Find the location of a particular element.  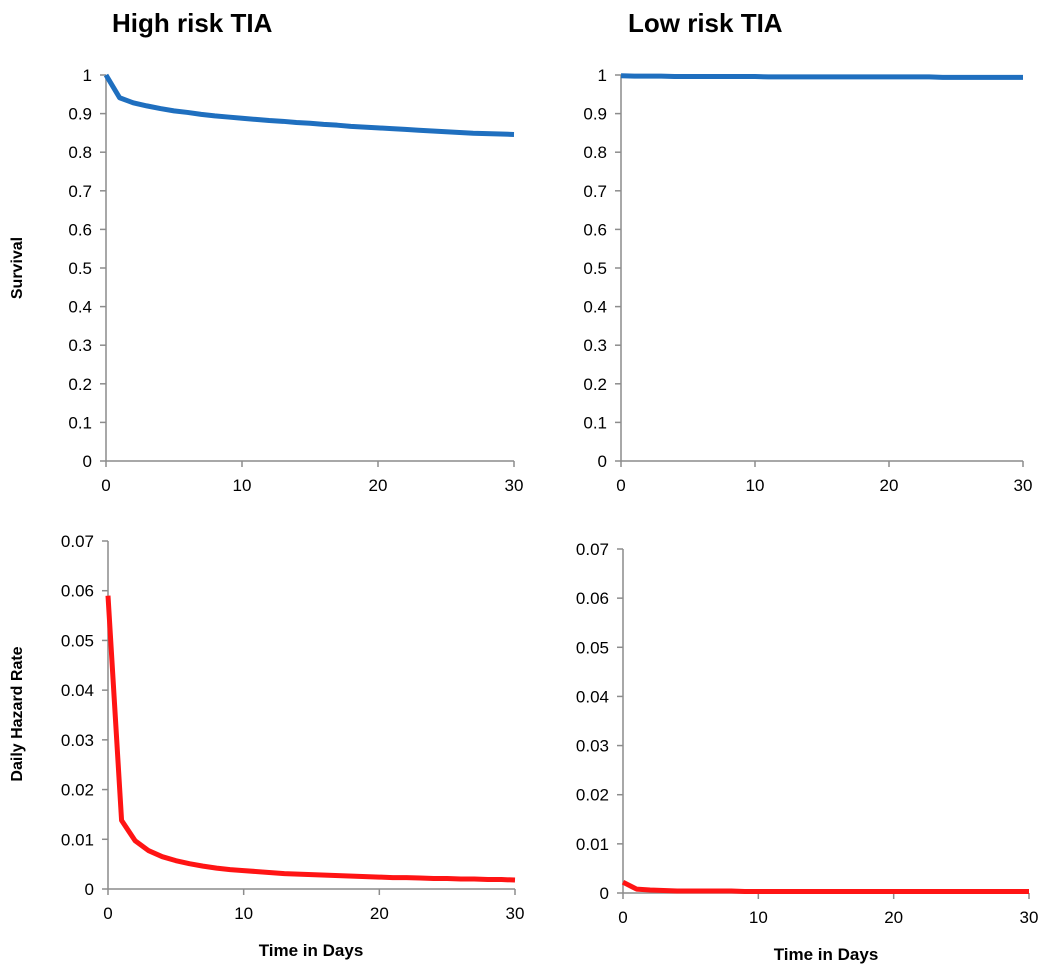

title-high-risk: High risk TIA is located at coordinates (192, 23).